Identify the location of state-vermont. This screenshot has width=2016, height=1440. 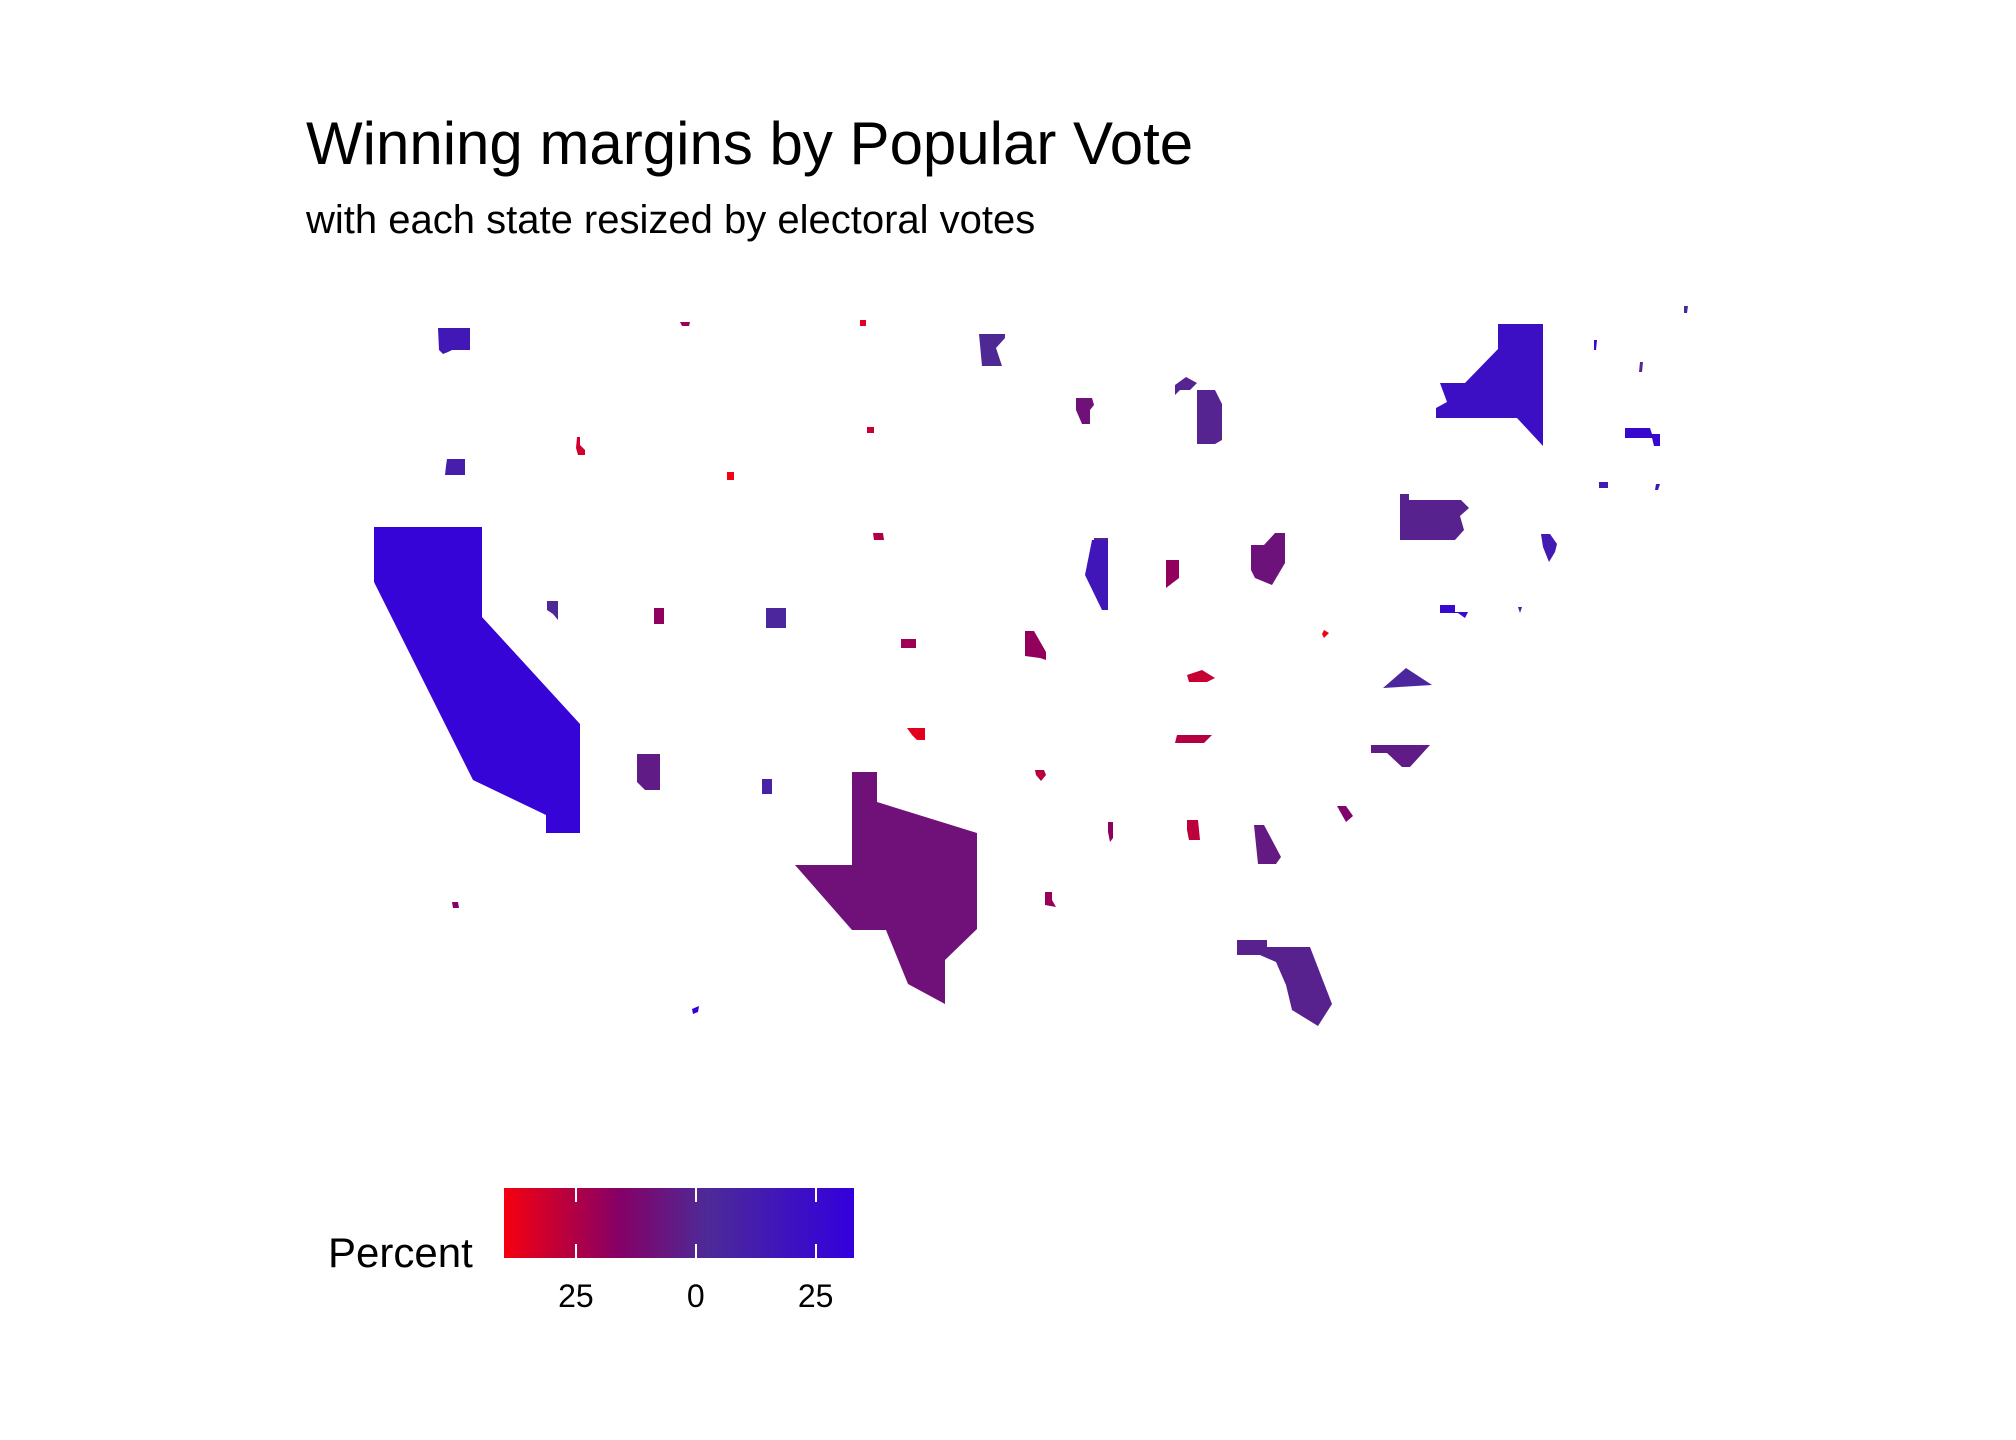
(1595, 345).